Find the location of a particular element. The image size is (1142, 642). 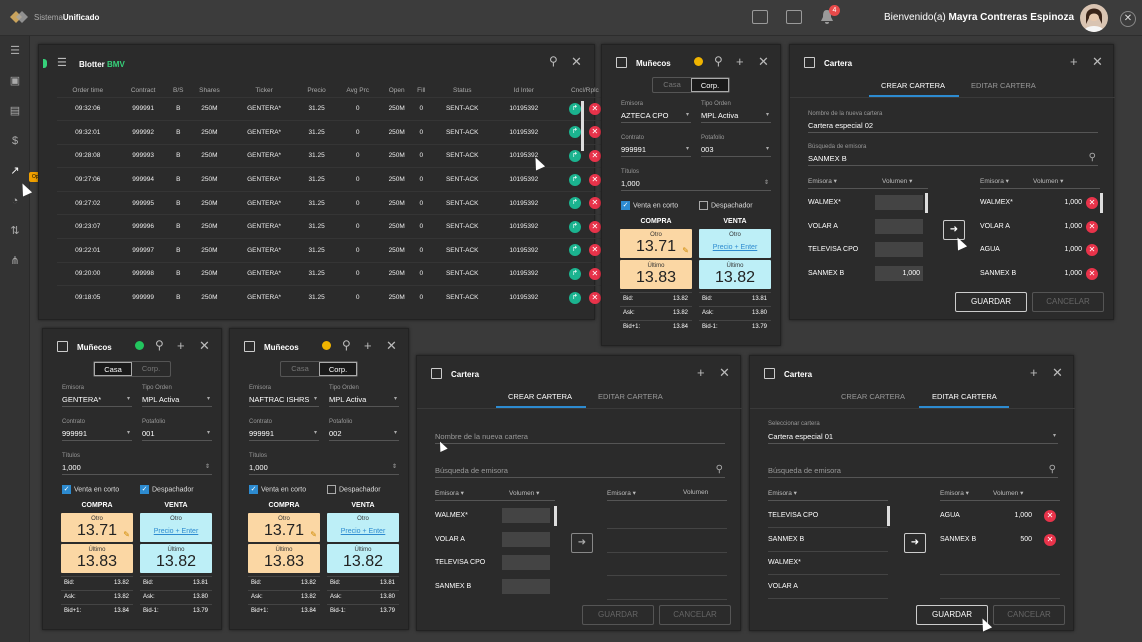

emisora-field: GENTERA* ▾ is located at coordinates (97, 401).